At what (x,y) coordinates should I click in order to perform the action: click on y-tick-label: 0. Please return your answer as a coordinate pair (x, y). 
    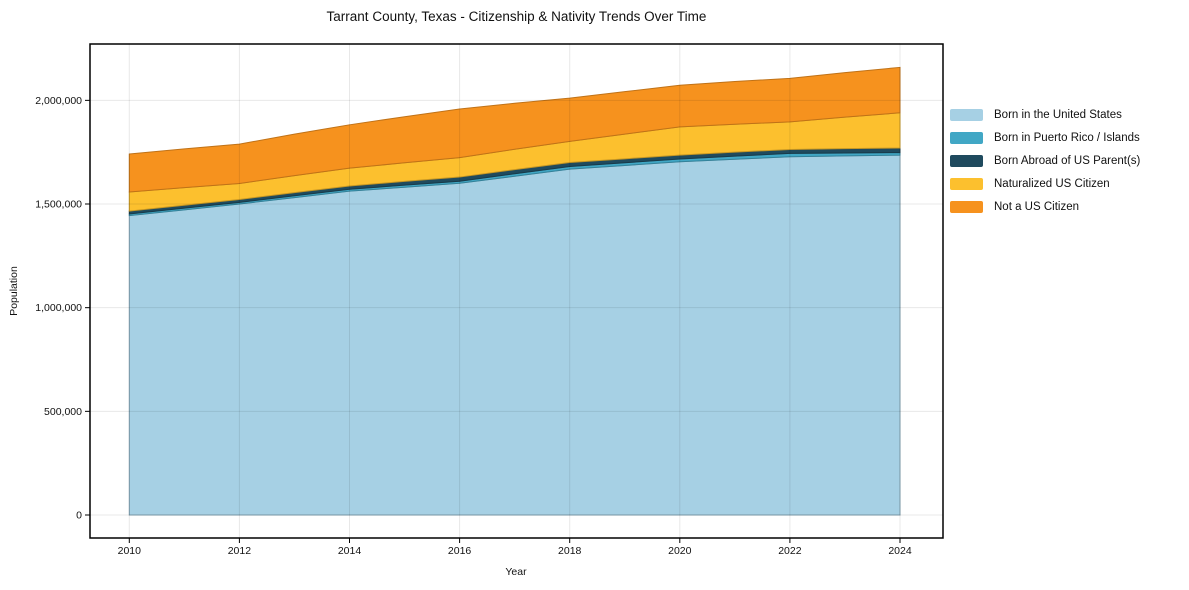
    Looking at the image, I should click on (79, 515).